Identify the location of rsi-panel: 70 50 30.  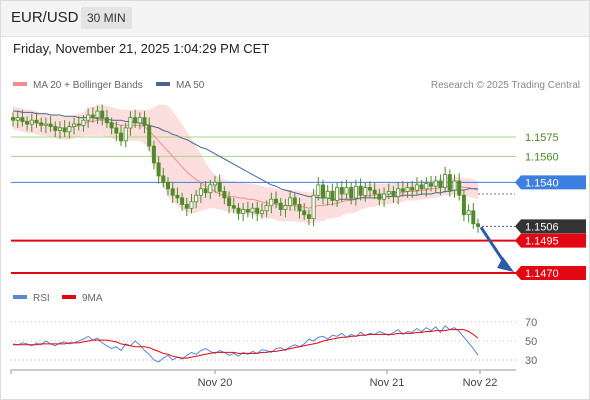
(274, 342).